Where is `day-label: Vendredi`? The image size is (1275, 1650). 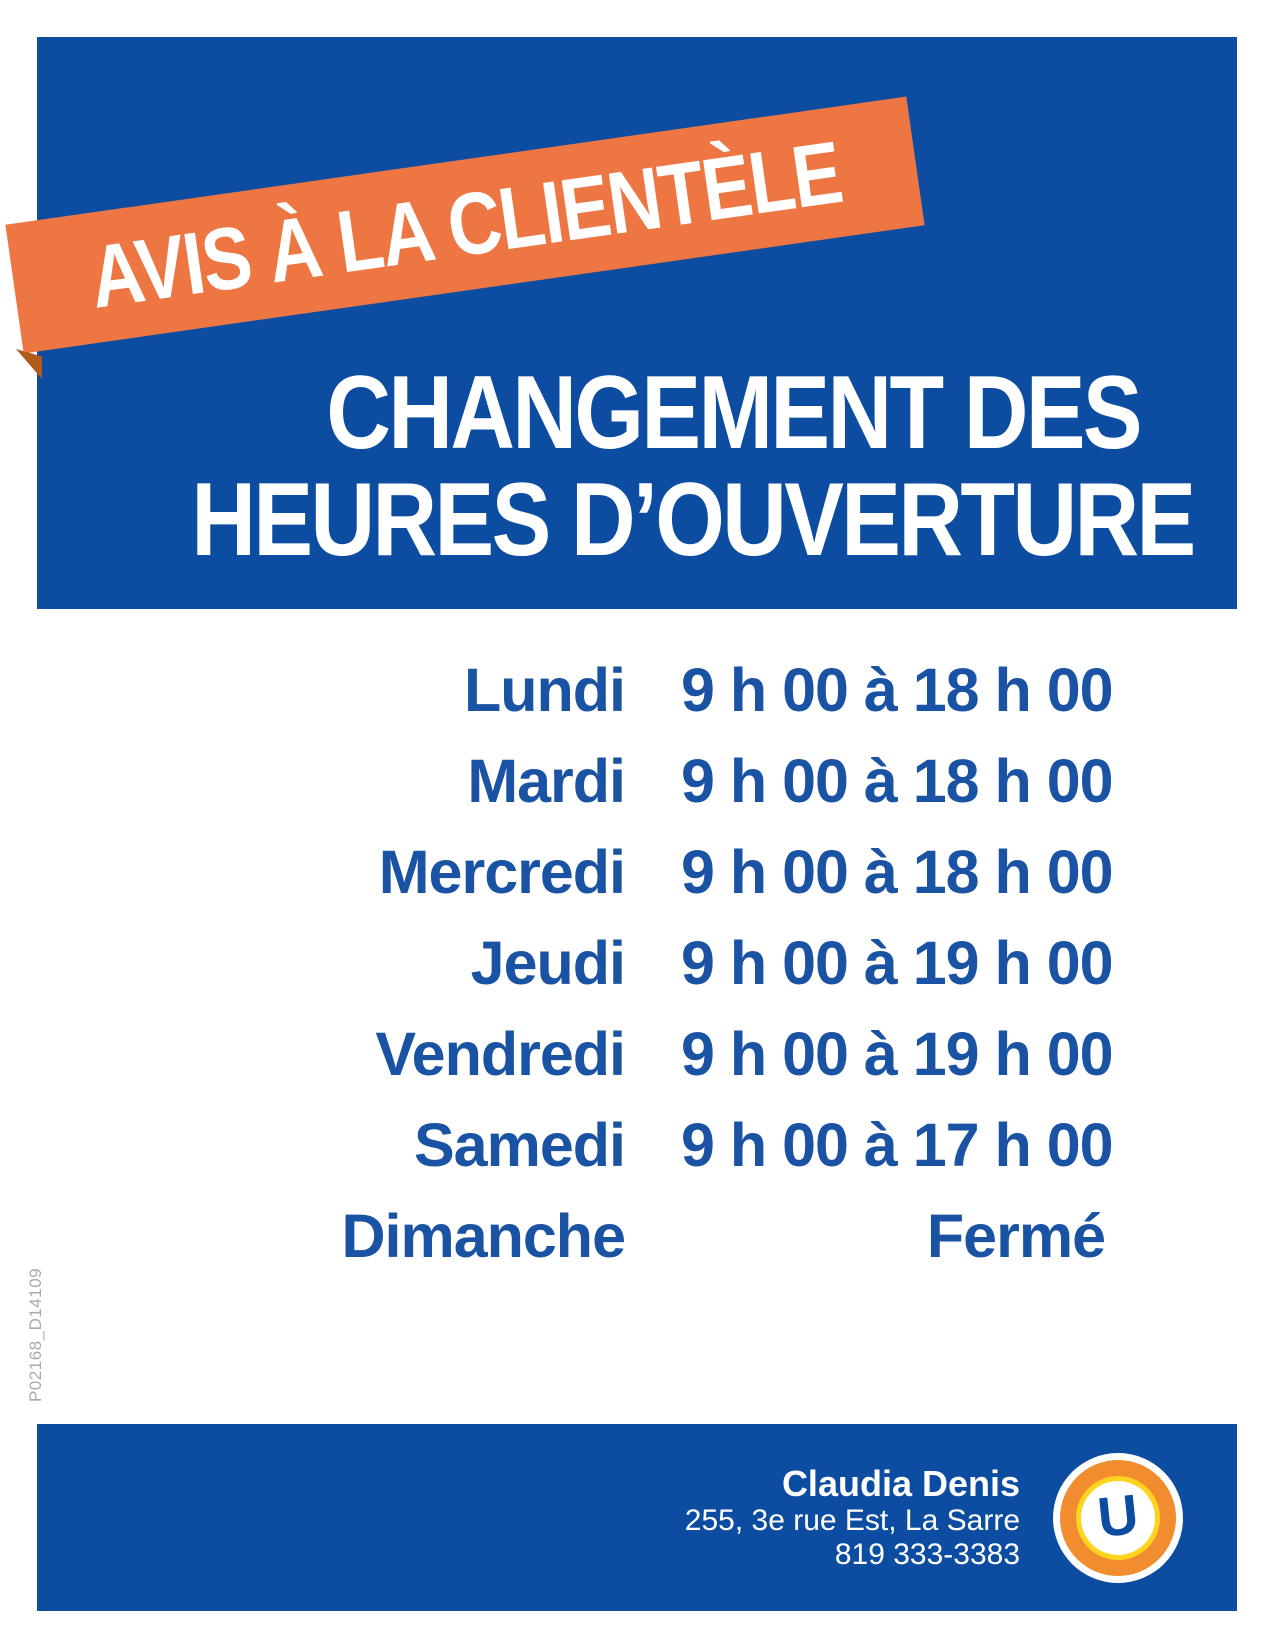
day-label: Vendredi is located at coordinates (500, 1053).